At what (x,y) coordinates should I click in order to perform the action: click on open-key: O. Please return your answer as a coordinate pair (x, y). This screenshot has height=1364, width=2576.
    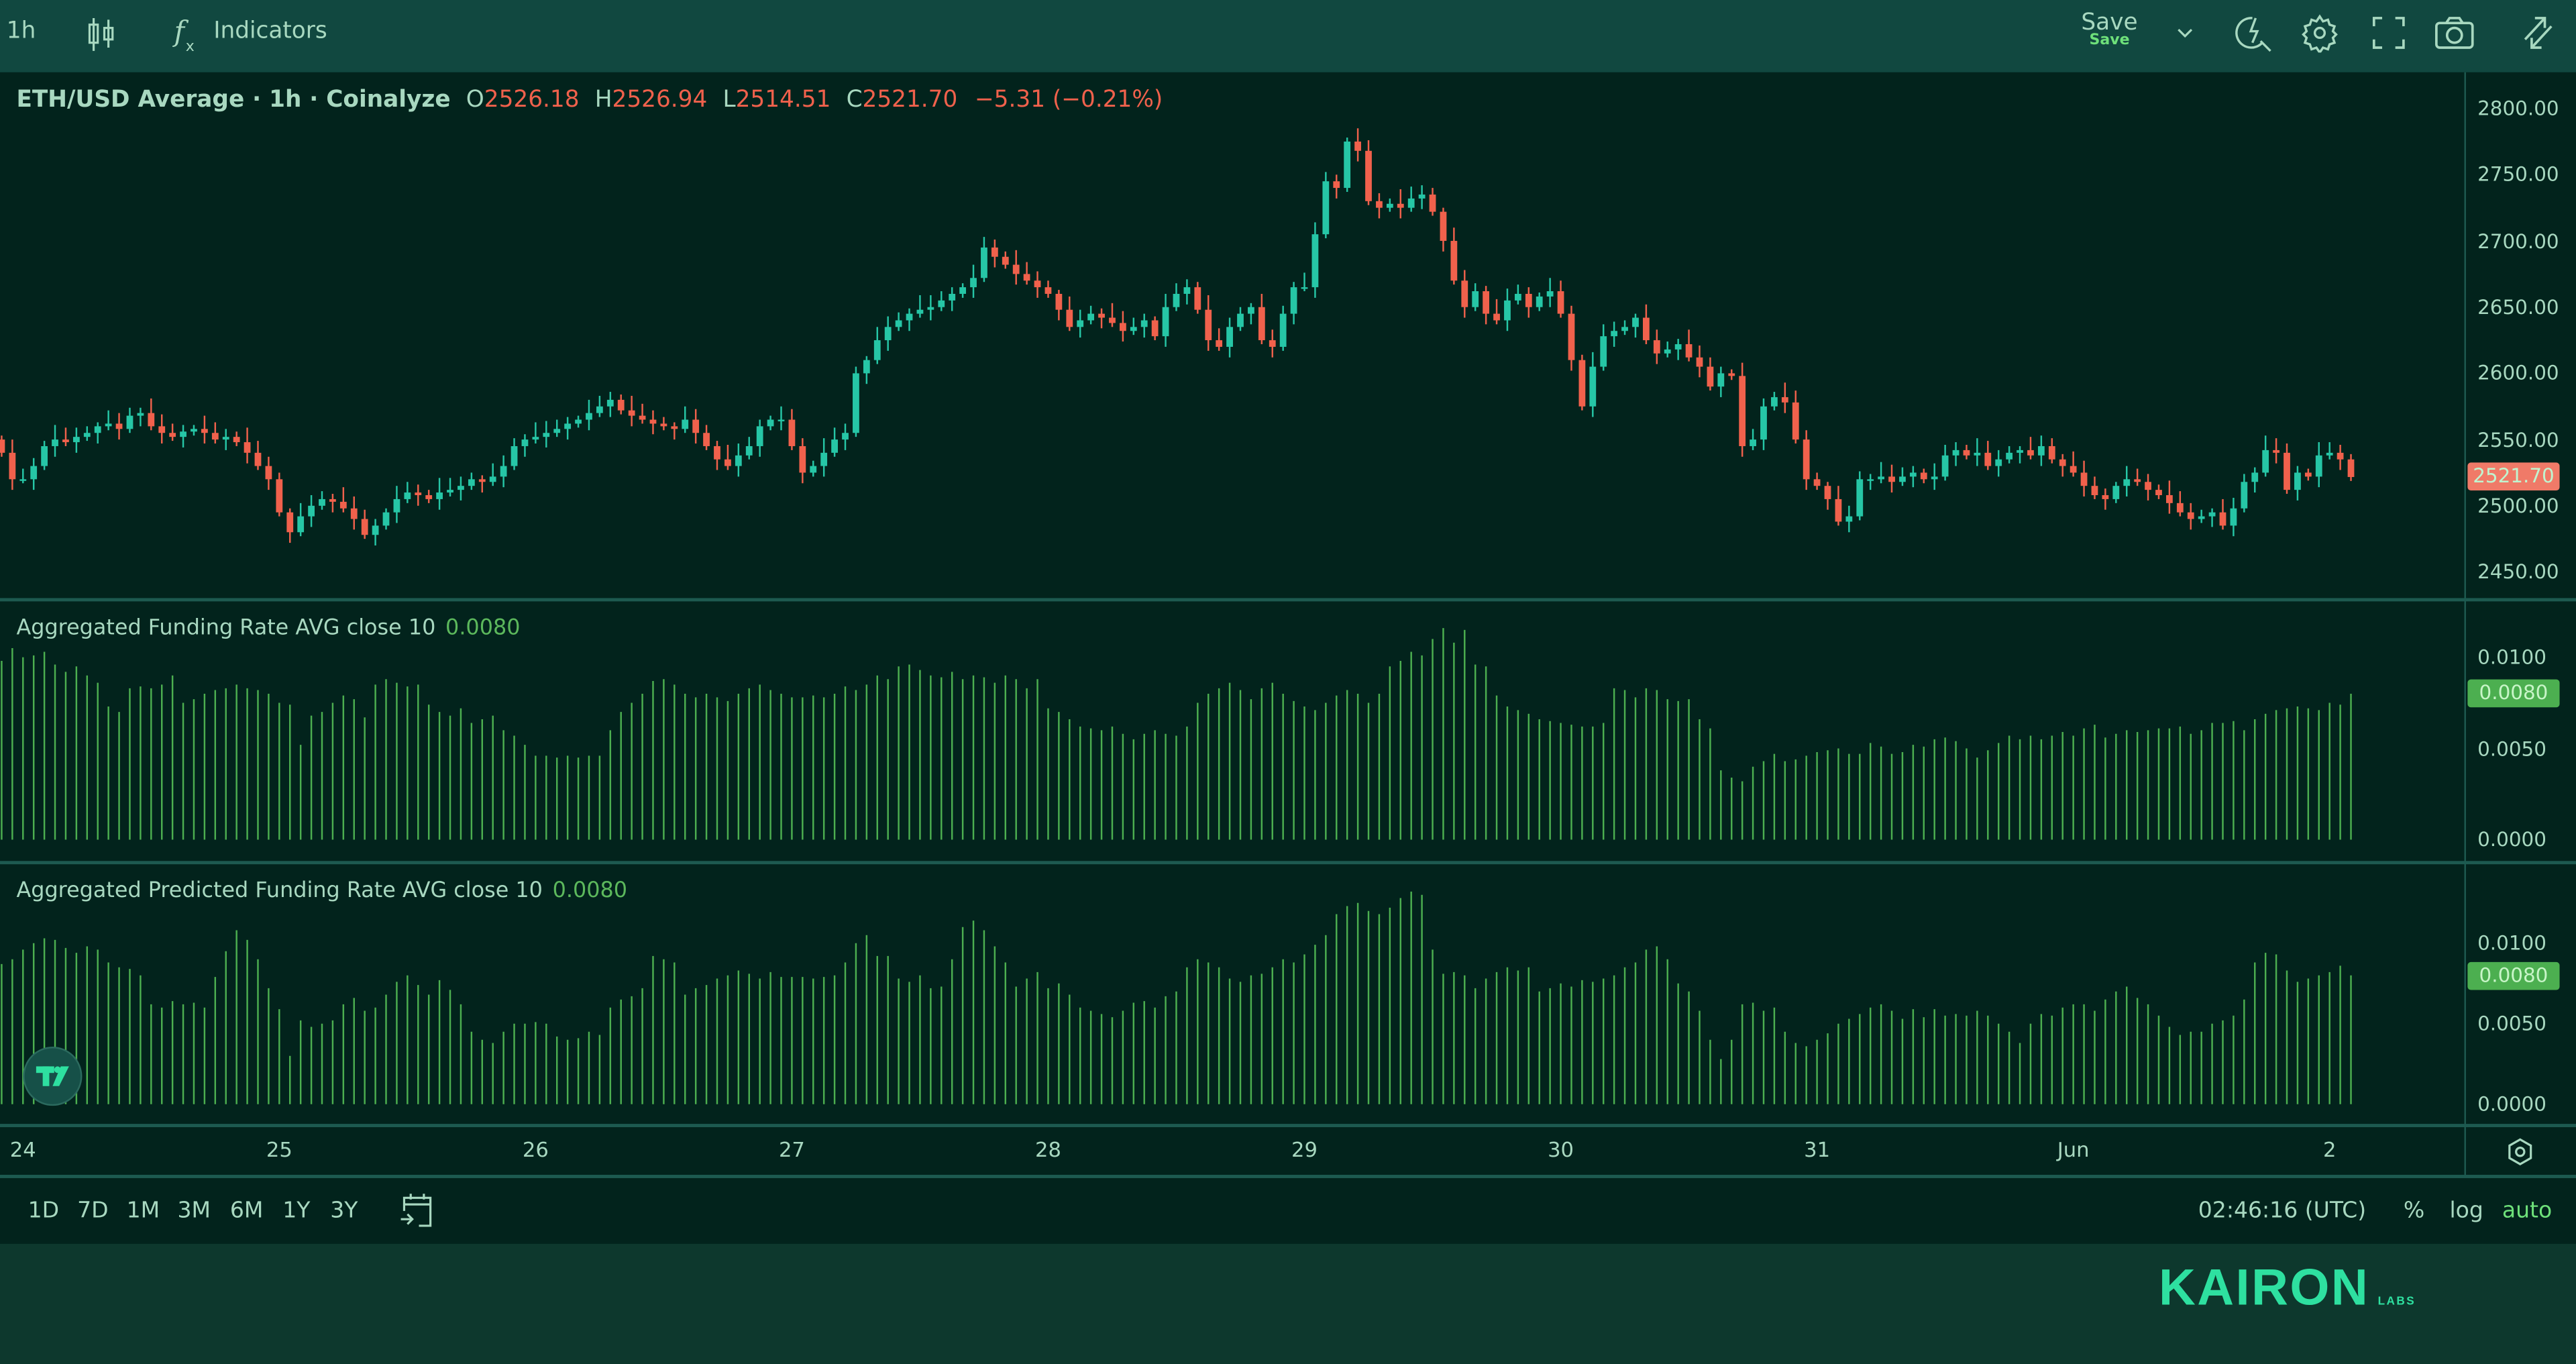
    Looking at the image, I should click on (475, 100).